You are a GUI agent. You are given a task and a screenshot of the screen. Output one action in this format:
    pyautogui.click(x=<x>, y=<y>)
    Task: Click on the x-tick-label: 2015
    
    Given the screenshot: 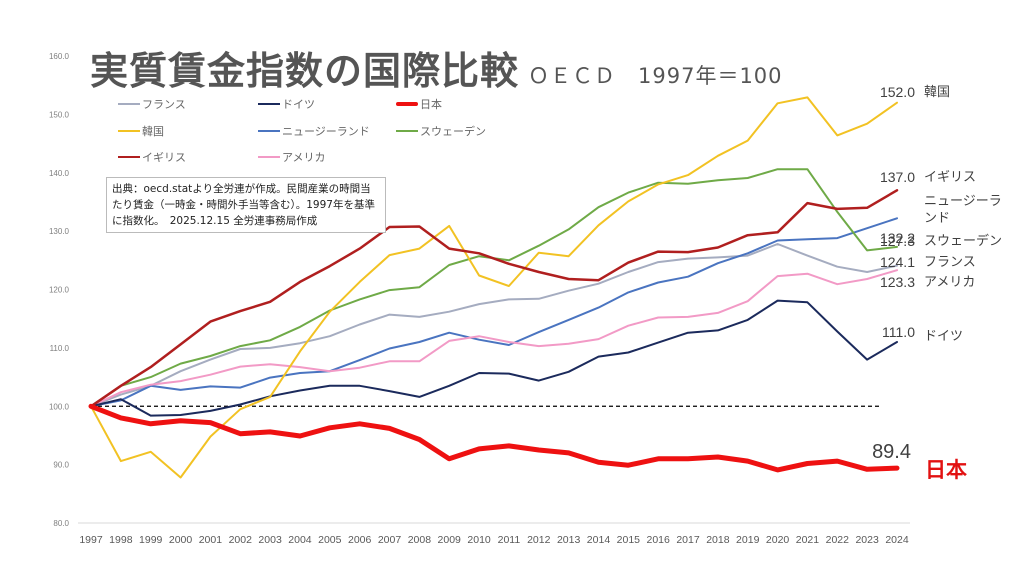 What is the action you would take?
    pyautogui.click(x=629, y=540)
    